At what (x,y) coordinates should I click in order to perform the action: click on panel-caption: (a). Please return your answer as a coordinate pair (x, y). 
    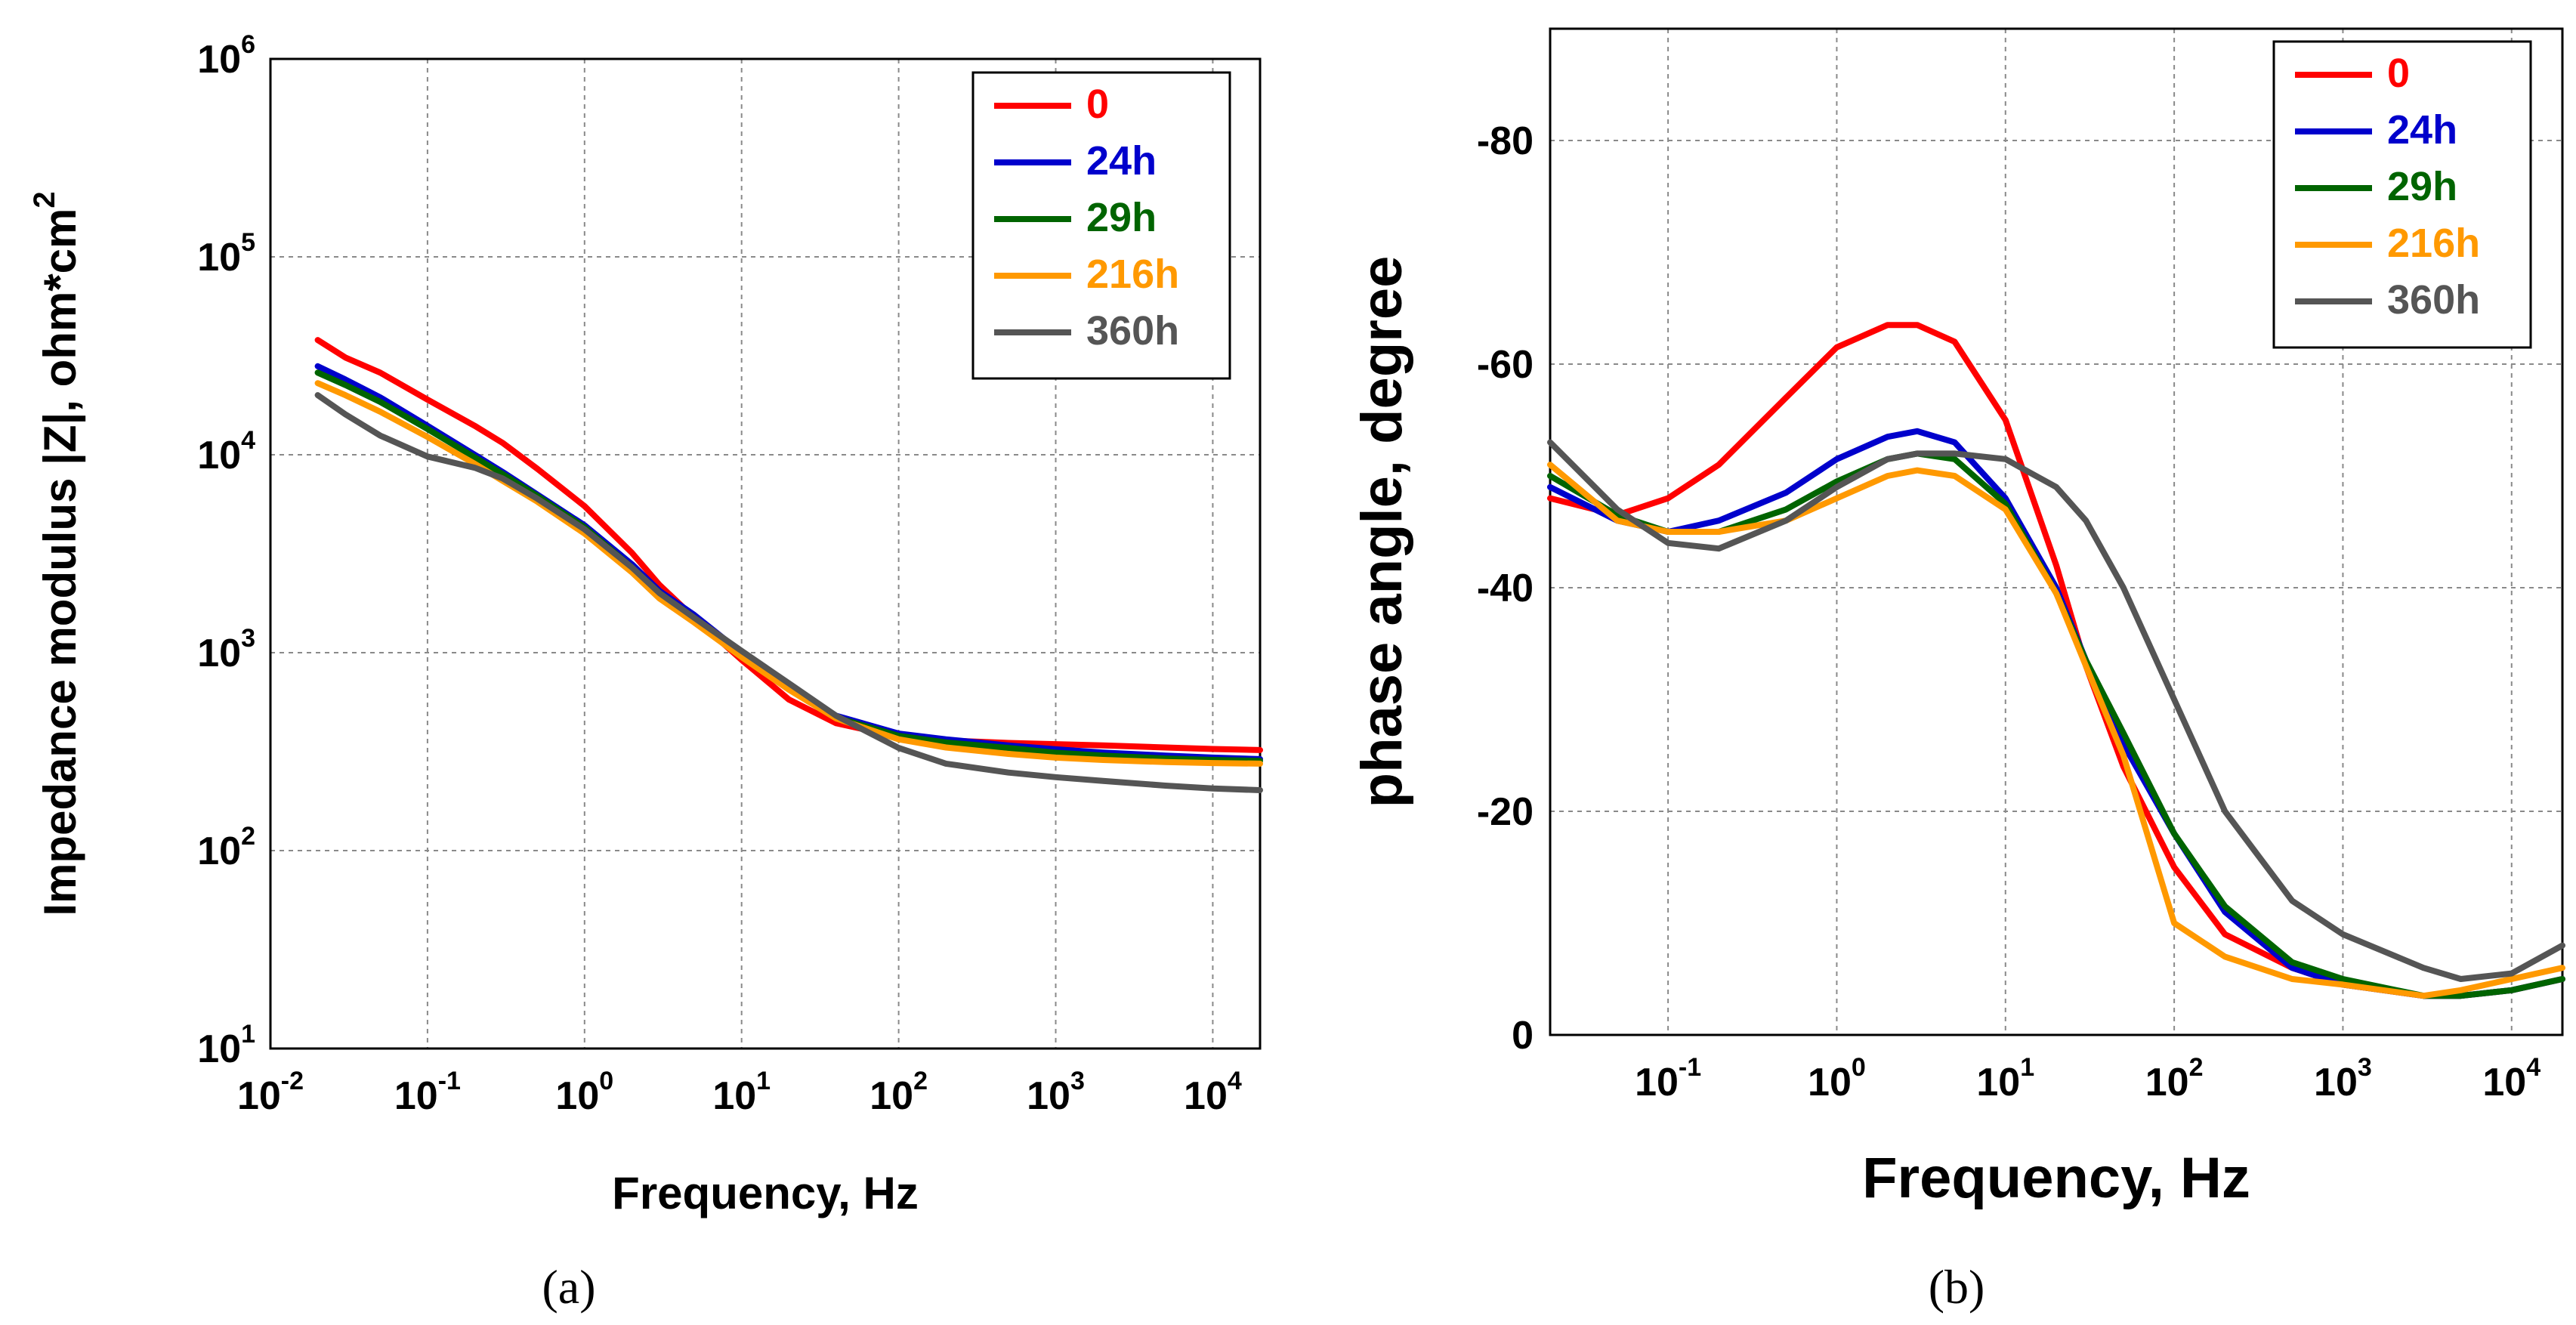
    Looking at the image, I should click on (568, 1287).